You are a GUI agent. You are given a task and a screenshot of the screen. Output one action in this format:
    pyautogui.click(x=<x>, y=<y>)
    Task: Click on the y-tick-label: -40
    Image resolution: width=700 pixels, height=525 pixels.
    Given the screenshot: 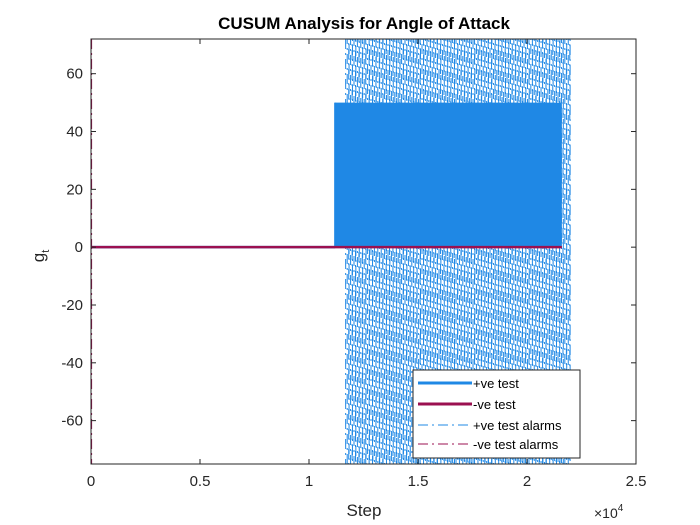 What is the action you would take?
    pyautogui.click(x=72, y=363)
    